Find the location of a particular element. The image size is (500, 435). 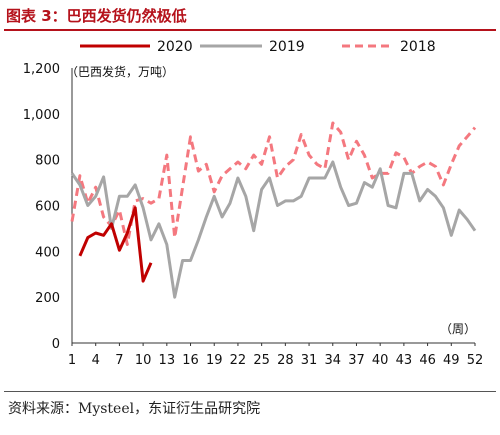

x-tick-label: 31 is located at coordinates (309, 360).